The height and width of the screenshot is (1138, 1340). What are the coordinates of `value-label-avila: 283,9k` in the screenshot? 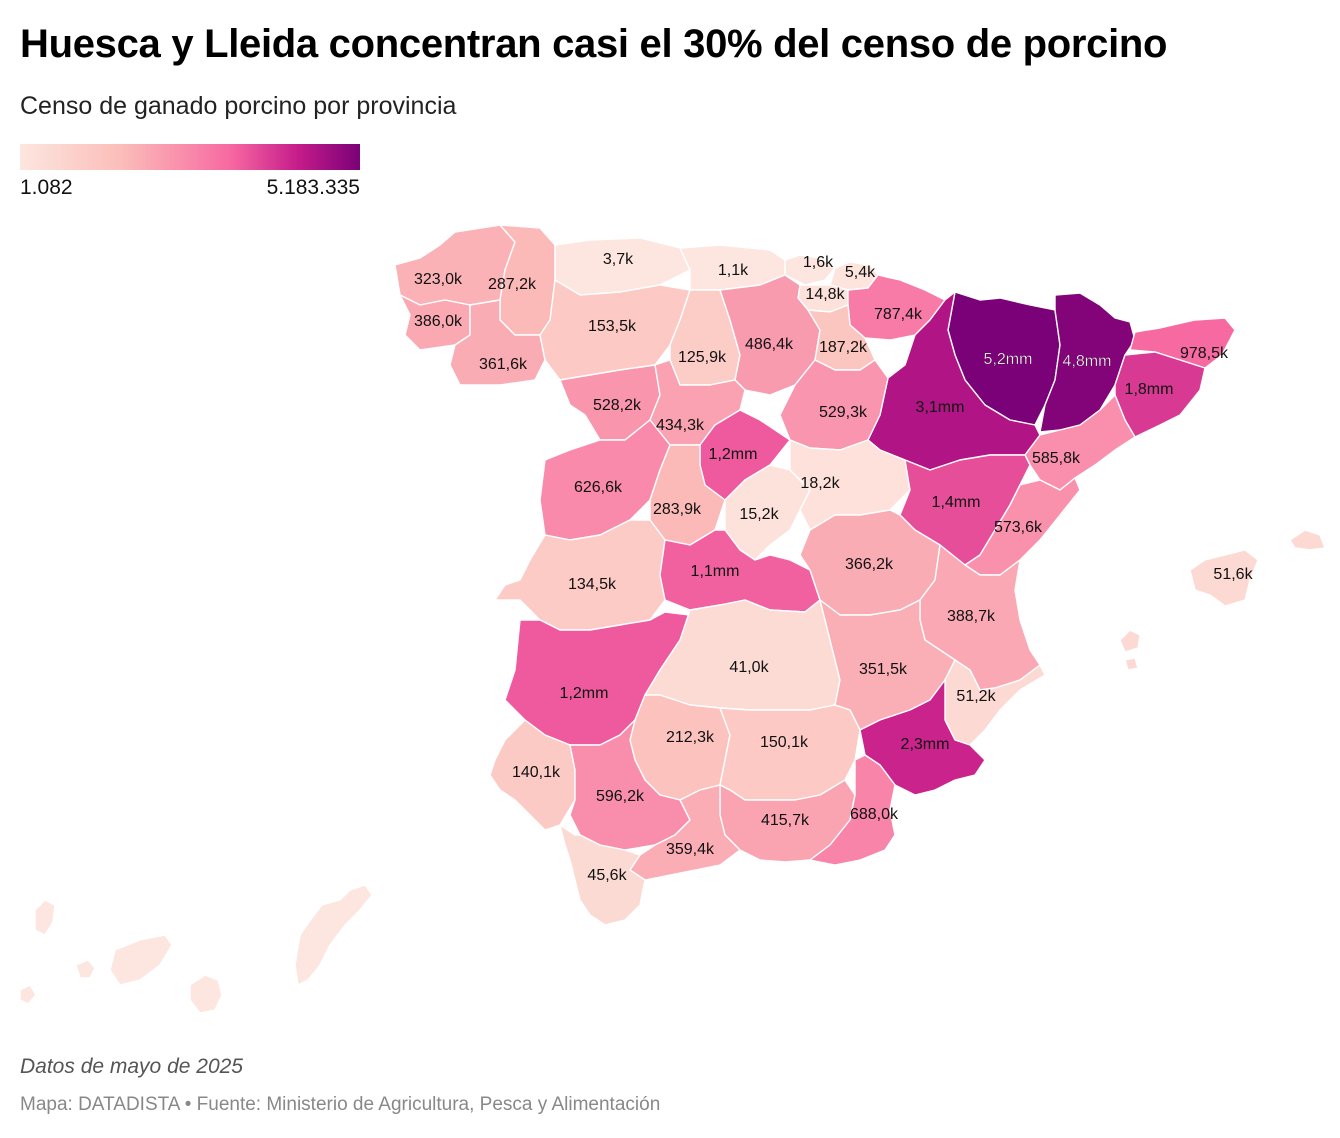 It's located at (677, 509).